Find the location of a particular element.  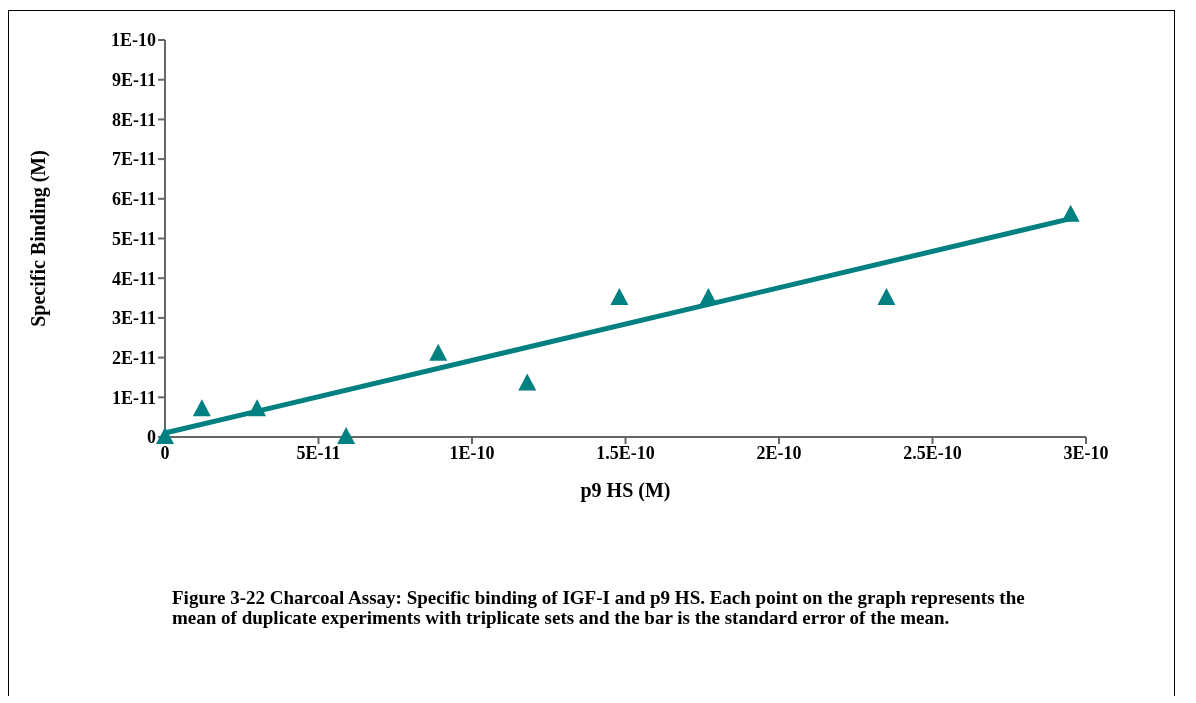

y-tick-label: 1E-11 is located at coordinates (133, 397).